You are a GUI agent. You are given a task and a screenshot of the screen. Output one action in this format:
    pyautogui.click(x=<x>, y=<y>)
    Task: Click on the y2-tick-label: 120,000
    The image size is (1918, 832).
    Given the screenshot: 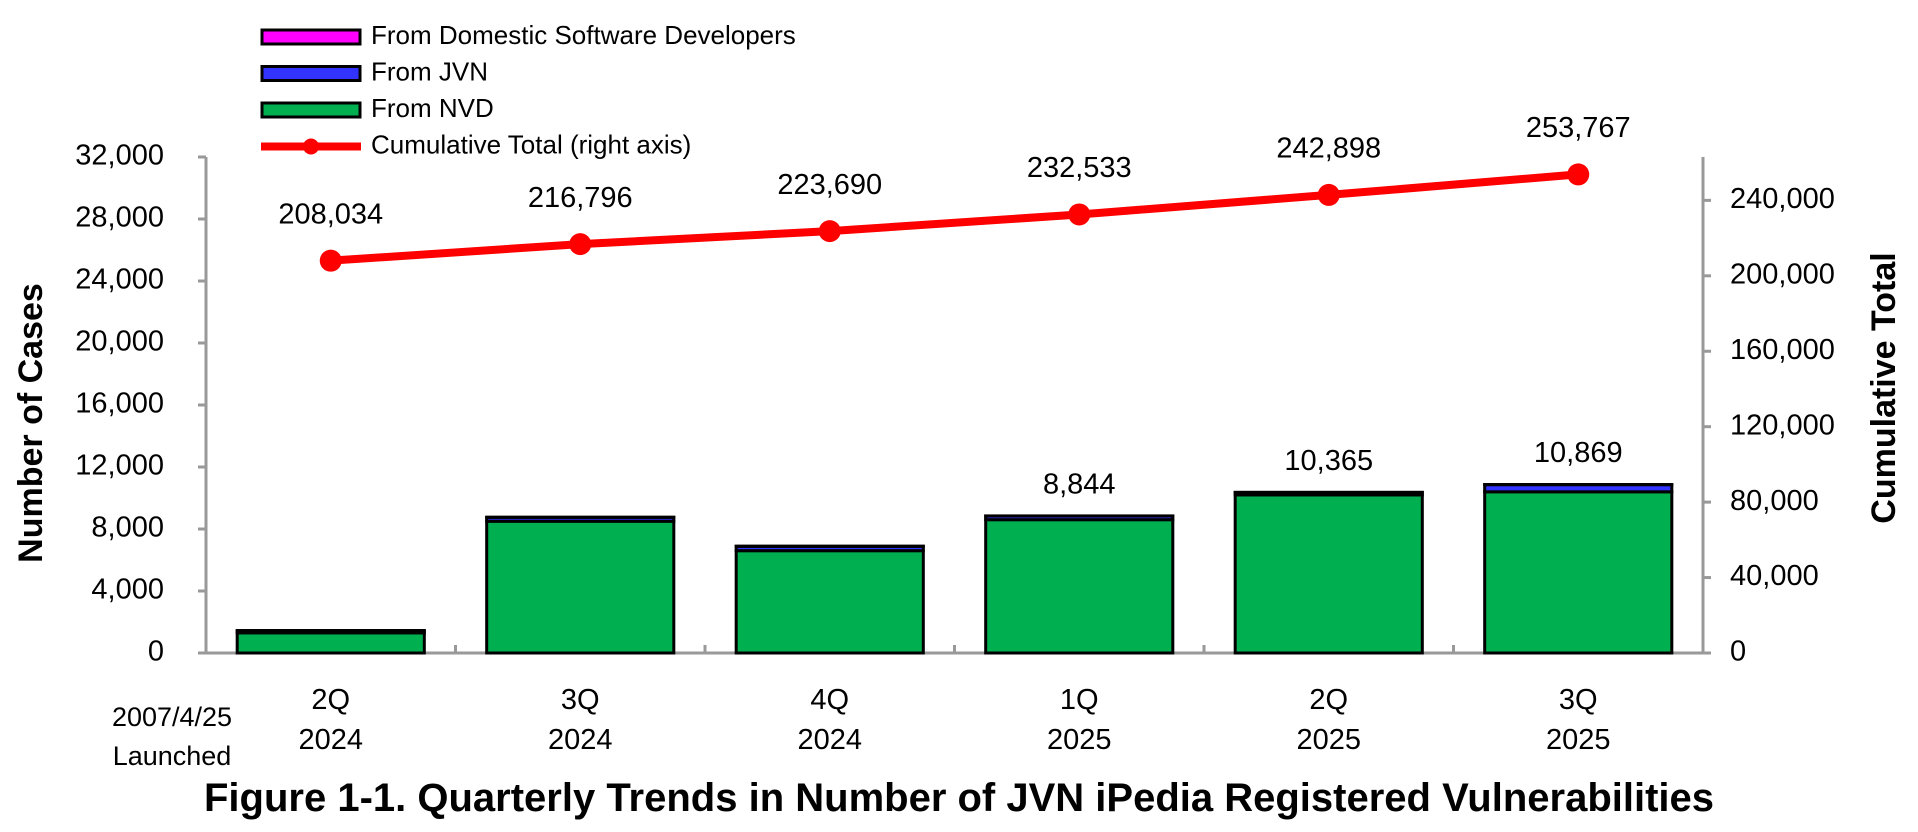 What is the action you would take?
    pyautogui.click(x=1782, y=425)
    